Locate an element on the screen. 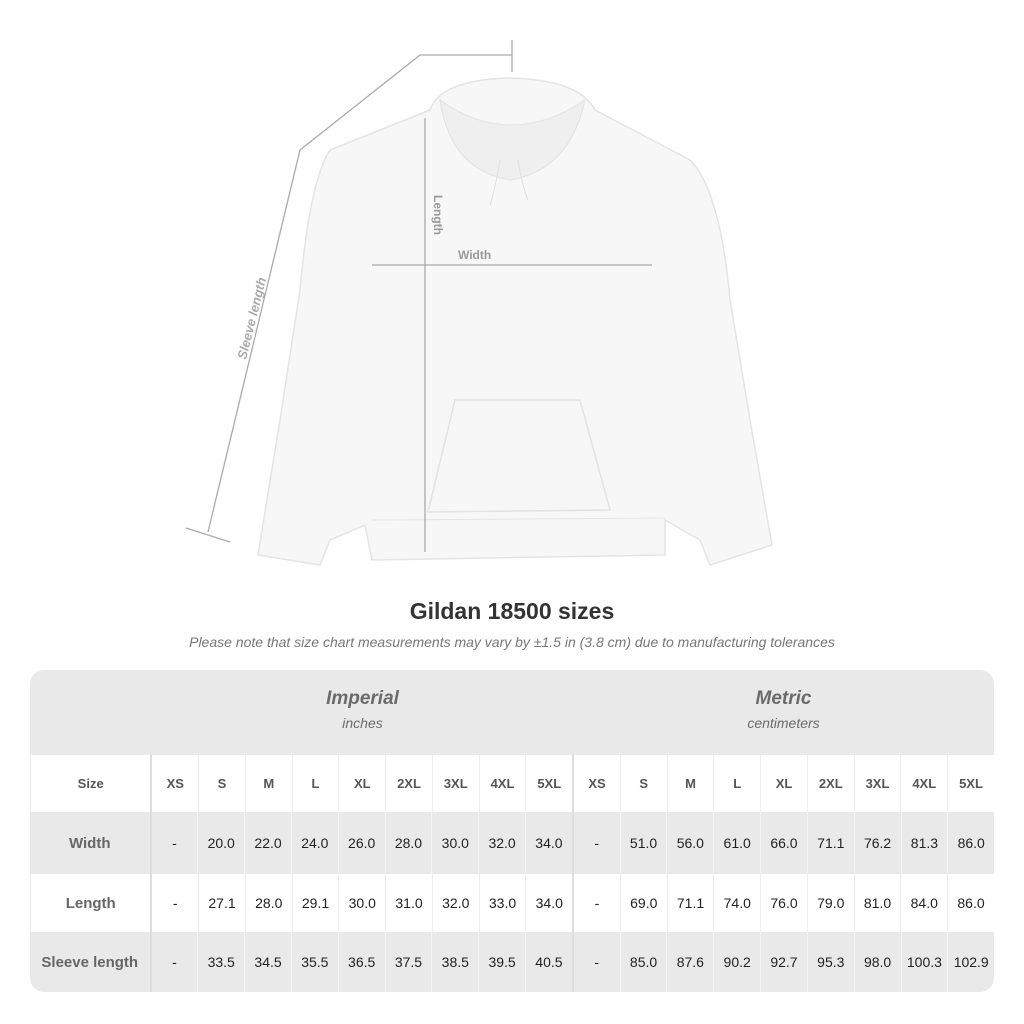 Image resolution: width=1024 pixels, height=1024 pixels. table-cell: 35.5 is located at coordinates (314, 962).